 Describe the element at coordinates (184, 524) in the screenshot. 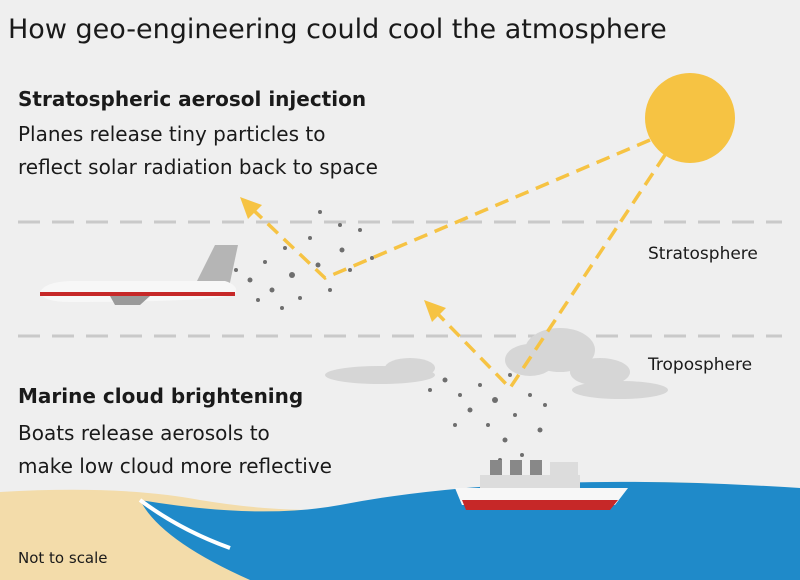

I see `surf` at that location.